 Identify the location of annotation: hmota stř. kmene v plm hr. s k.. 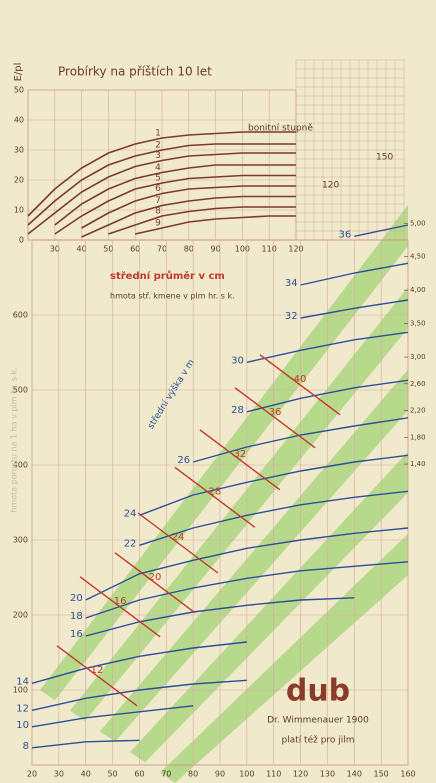
(172, 296).